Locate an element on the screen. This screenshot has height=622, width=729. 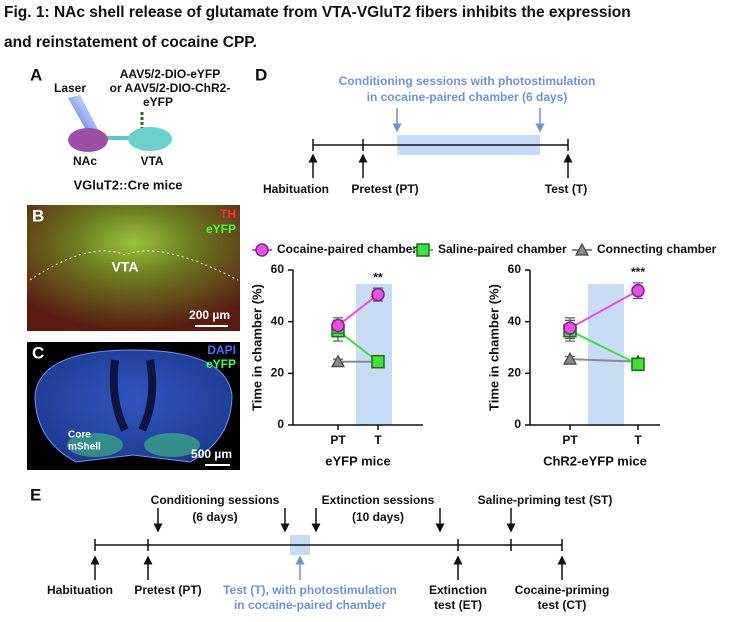
label: or AAV5/2-DIO-ChR2- is located at coordinates (170, 88).